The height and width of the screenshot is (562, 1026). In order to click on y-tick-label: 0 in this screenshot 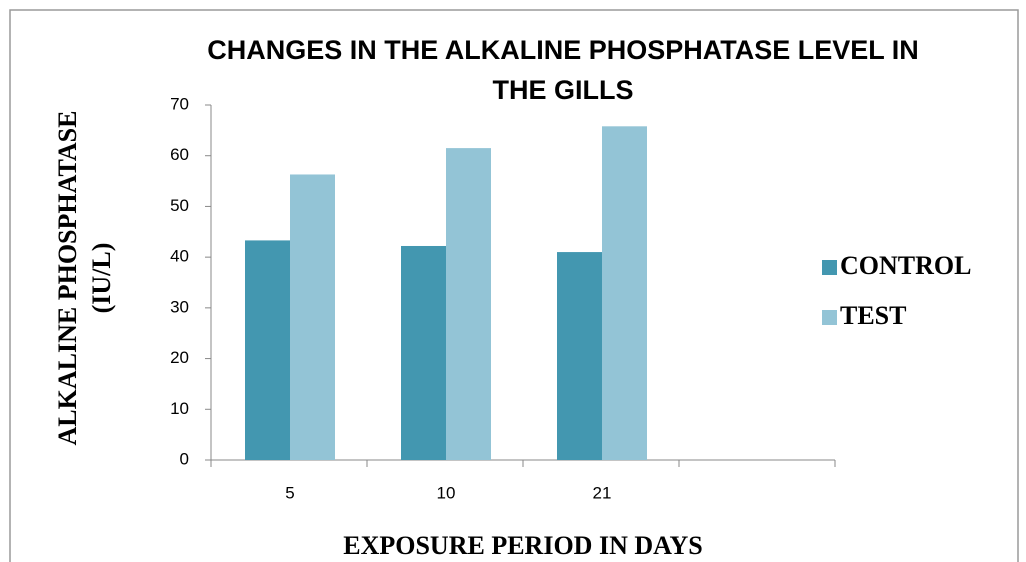, I will do `click(184, 458)`.